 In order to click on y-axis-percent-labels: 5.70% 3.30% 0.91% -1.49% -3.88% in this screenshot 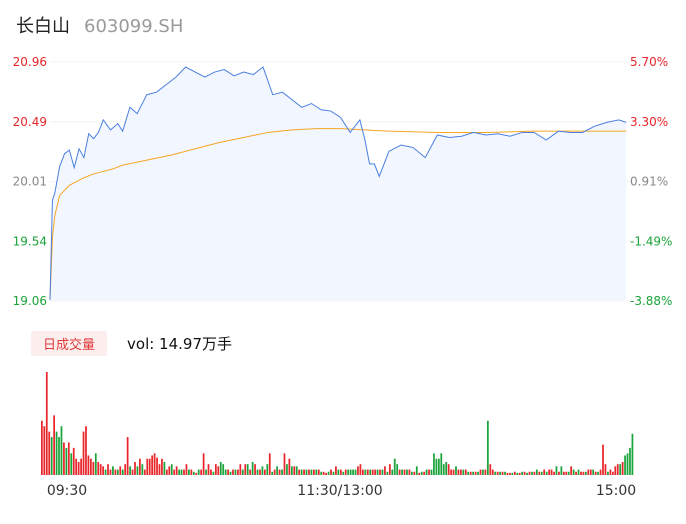, I will do `click(651, 181)`.